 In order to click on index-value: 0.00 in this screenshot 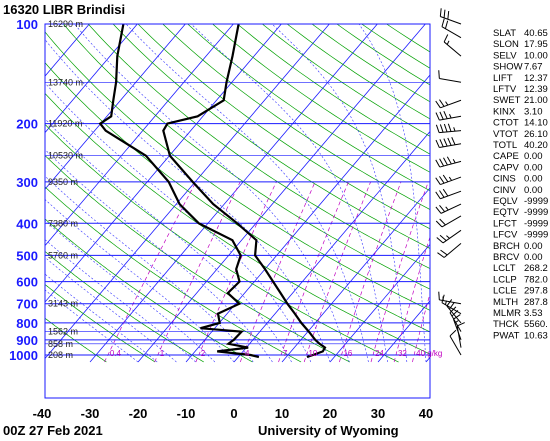, I will do `click(533, 246)`.